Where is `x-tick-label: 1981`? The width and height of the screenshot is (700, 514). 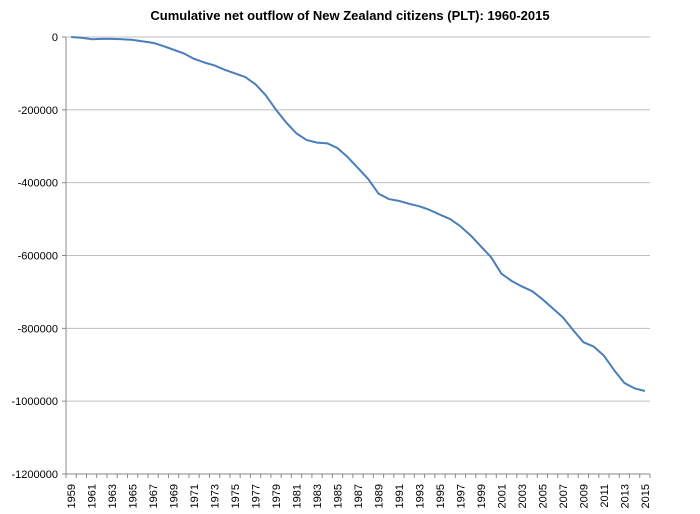 x-tick-label: 1981 is located at coordinates (298, 496).